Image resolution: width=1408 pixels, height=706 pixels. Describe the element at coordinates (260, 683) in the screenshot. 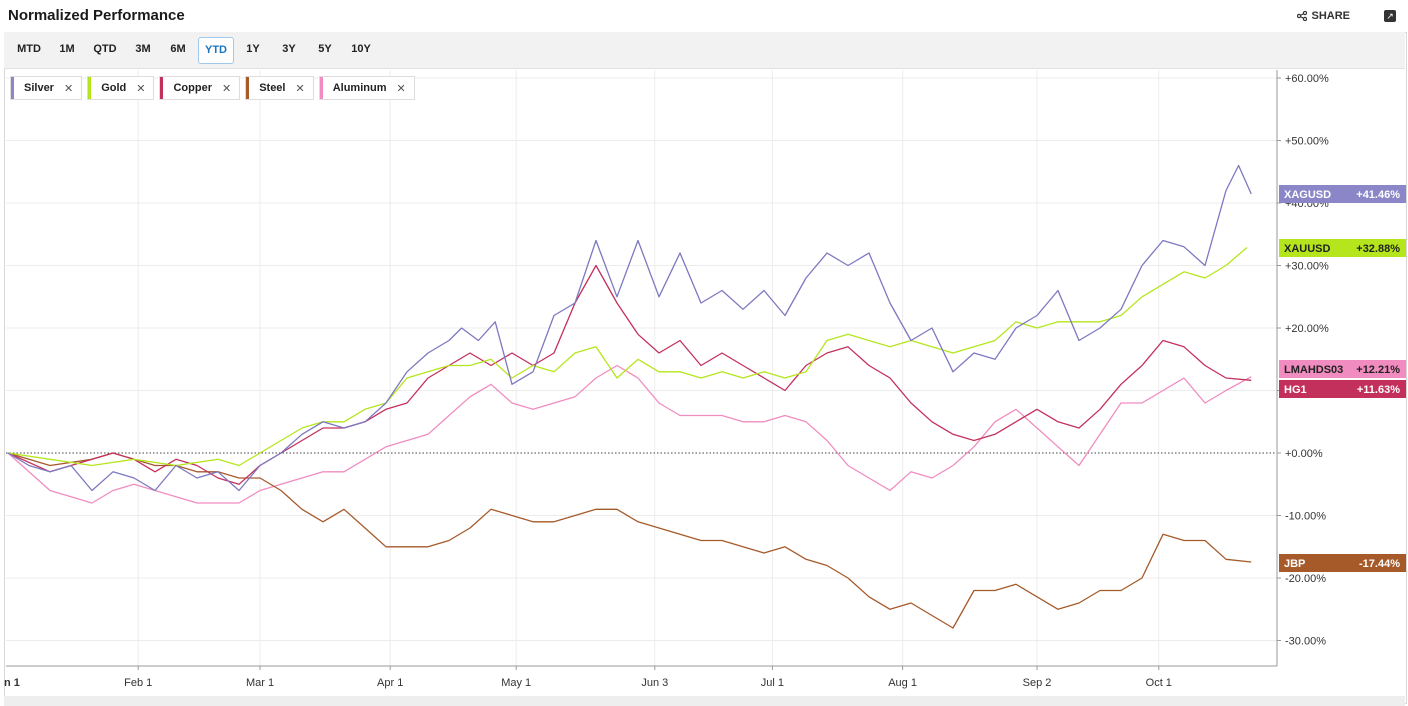

I see `x-tick-label: Mar 1` at that location.